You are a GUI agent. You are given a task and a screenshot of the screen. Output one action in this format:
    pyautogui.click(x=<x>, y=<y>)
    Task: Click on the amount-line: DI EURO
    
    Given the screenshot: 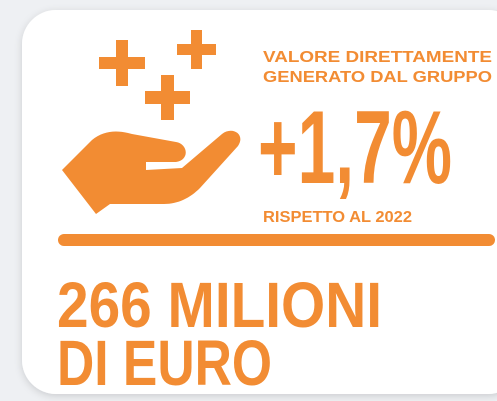 What is the action you would take?
    pyautogui.click(x=164, y=363)
    